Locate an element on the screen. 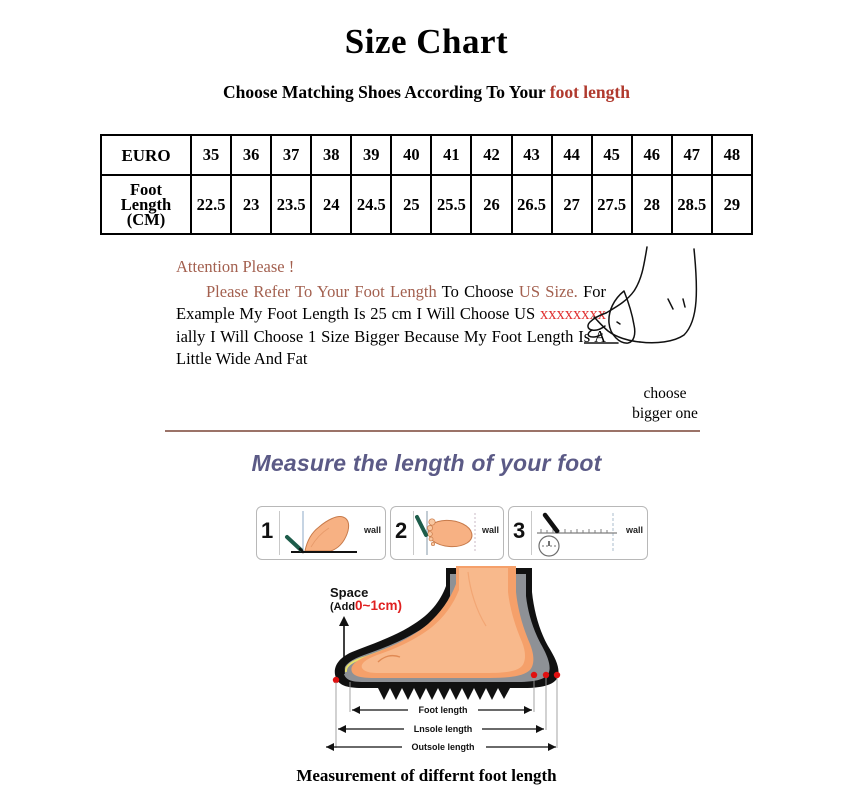 This screenshot has height=805, width=853. euro-cell-2: 37 is located at coordinates (291, 155).